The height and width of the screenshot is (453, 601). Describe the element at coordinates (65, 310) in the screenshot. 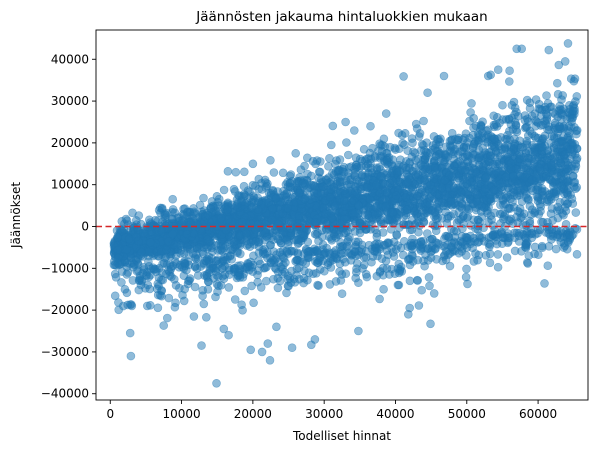

I see `y-tick-label: −20000` at that location.